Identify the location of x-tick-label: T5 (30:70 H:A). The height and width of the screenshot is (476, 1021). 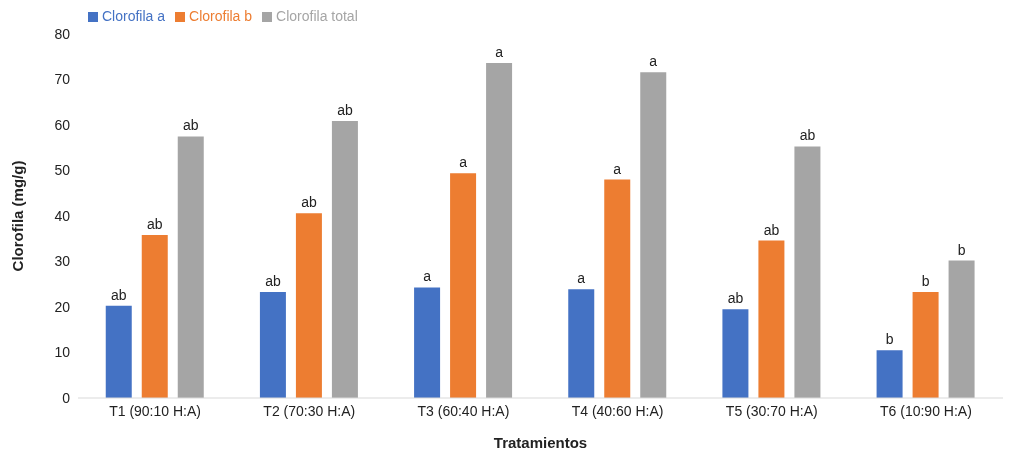
(771, 410).